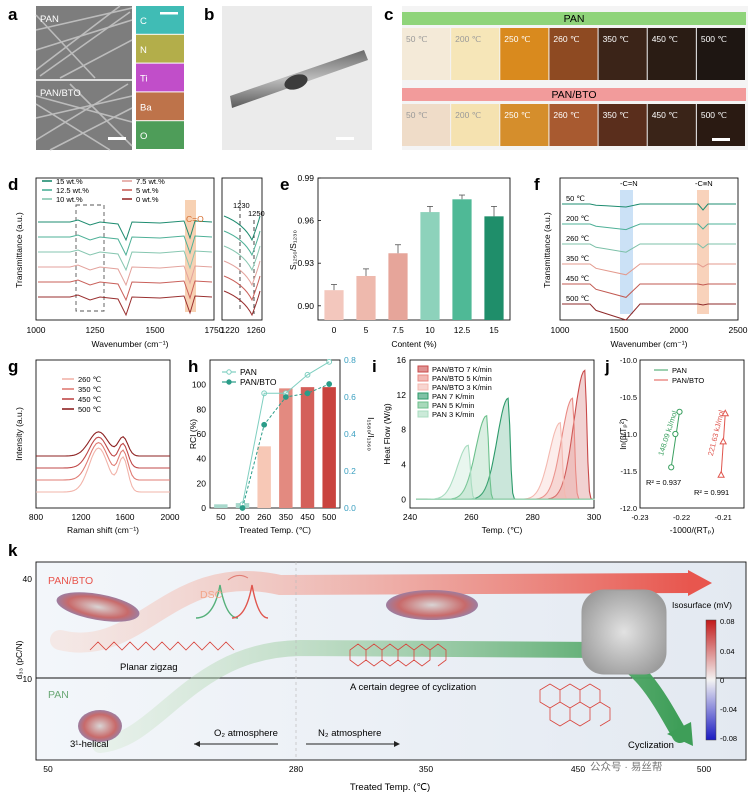 This screenshot has height=797, width=754. Describe the element at coordinates (125, 517) in the screenshot. I see `x-tick: 1600` at that location.